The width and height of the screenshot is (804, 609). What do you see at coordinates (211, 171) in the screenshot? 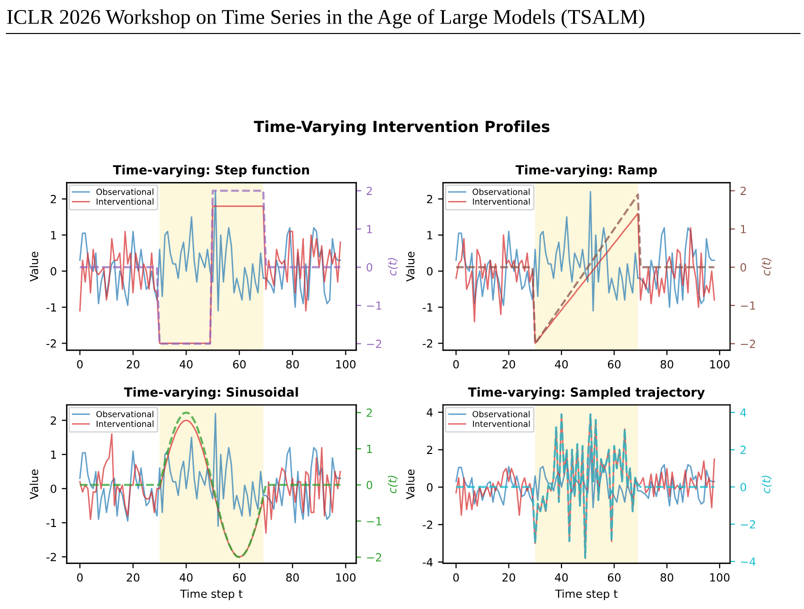
I see `chart-title: Time-varying: Step function` at bounding box center [211, 171].